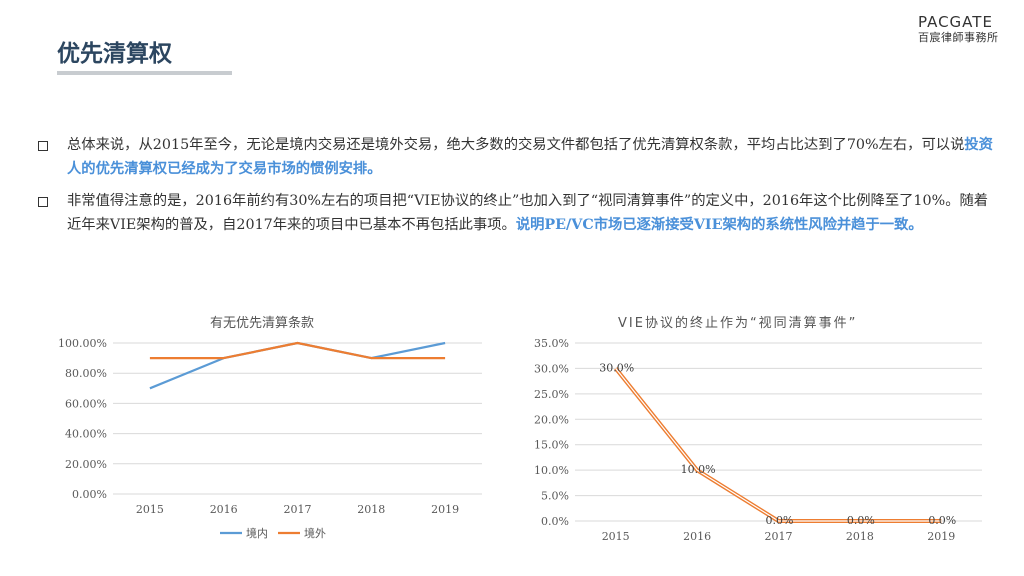 Image resolution: width=1024 pixels, height=576 pixels. I want to click on logo: PACGATE 百宸律師事務所, so click(963, 29).